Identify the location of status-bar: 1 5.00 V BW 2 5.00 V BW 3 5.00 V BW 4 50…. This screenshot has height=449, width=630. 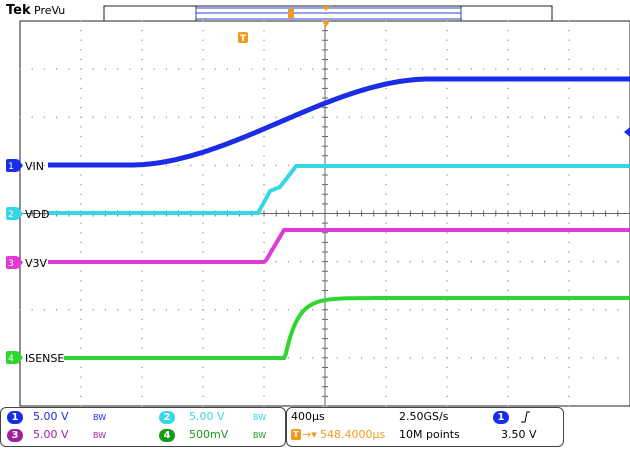
(315, 428).